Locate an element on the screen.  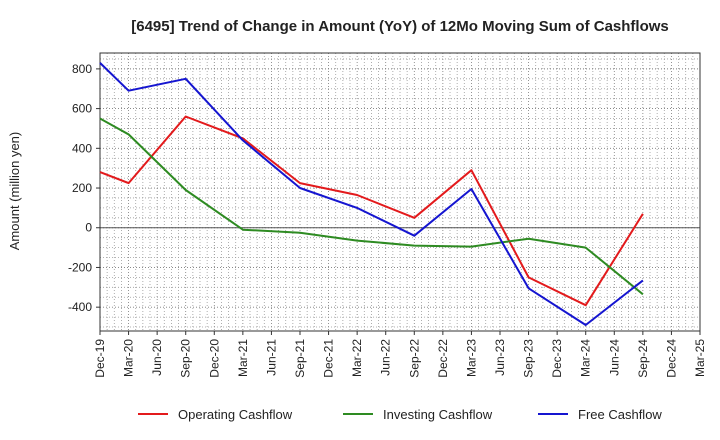
legend-label: Operating Cashflow is located at coordinates (235, 414).